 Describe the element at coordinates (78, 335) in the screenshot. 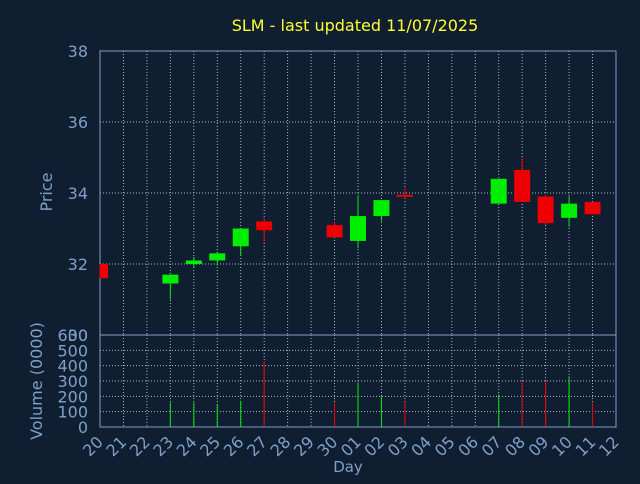

I see `price-tick-label: 30` at that location.